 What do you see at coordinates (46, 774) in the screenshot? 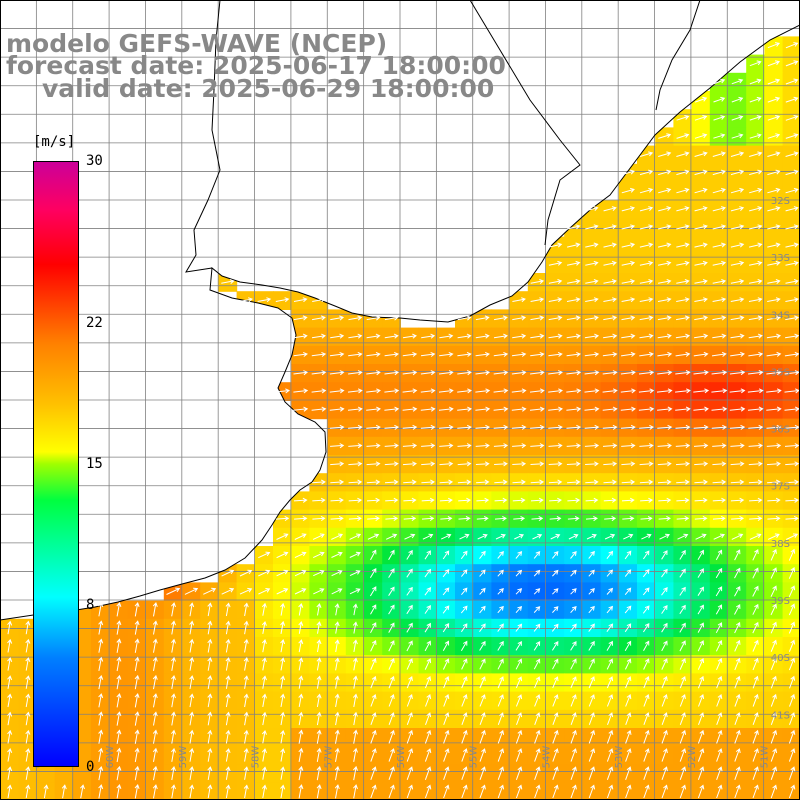
I see `wind-speed-cell` at bounding box center [46, 774].